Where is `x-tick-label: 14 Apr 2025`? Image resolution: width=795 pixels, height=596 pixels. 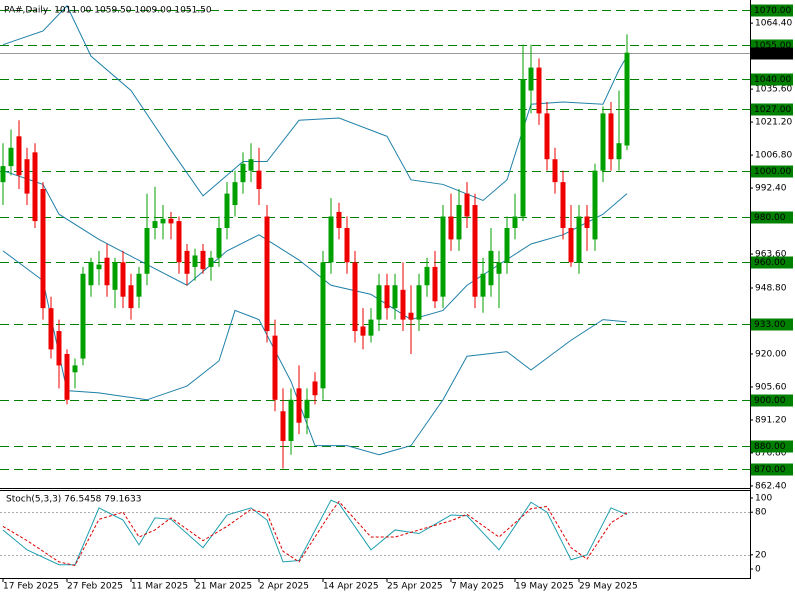
x-tick-label: 14 Apr 2025 is located at coordinates (351, 587).